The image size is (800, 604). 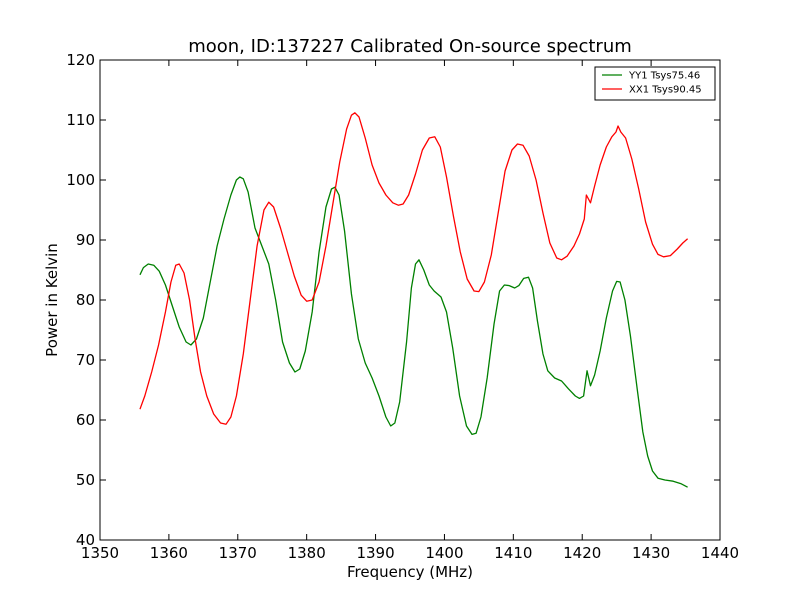 I want to click on x-tick-label: 1380, so click(x=307, y=553).